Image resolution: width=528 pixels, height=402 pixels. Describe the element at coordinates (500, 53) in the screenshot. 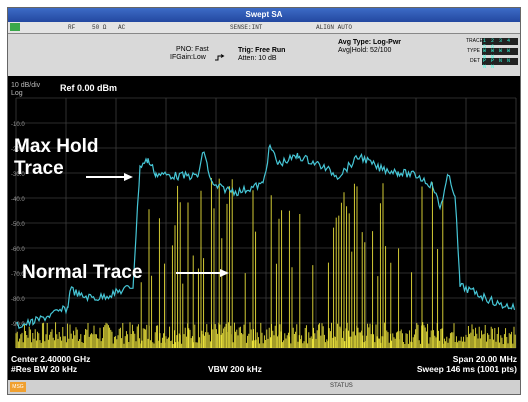

I see `type-value: W W W W W W` at that location.